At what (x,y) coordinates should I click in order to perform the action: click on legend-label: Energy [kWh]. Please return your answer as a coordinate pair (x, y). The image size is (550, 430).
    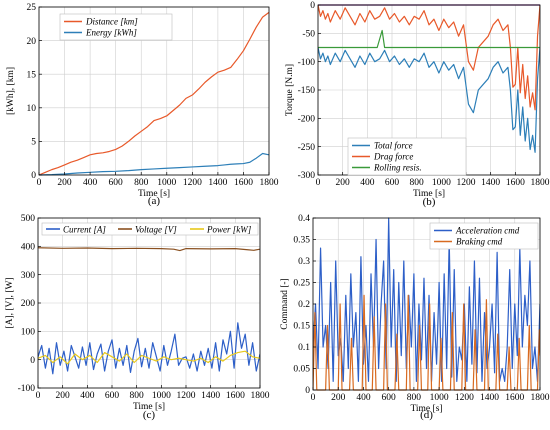
    Looking at the image, I should click on (111, 33).